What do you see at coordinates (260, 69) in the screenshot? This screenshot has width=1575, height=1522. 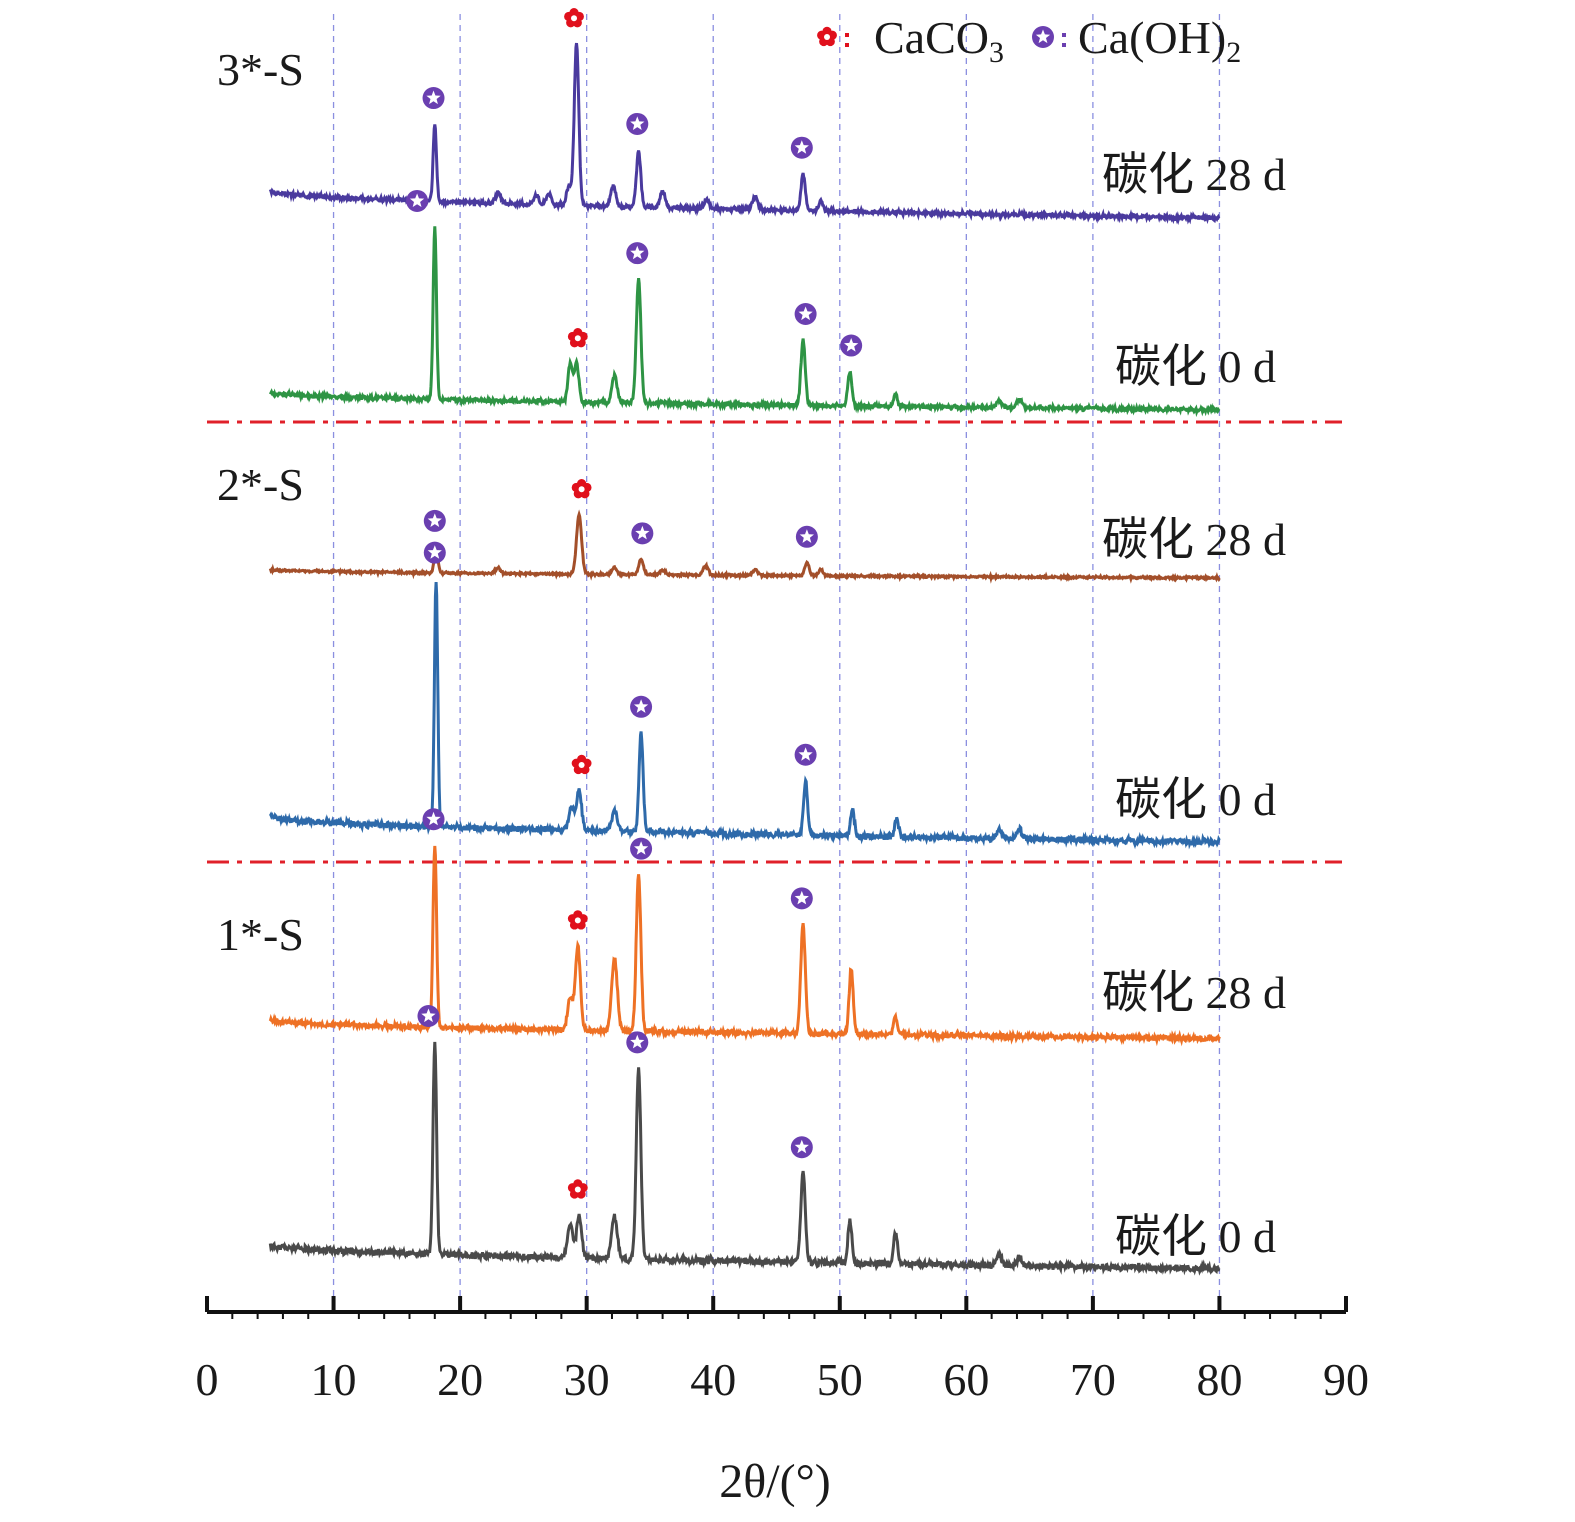 I see `sample-label: 3*-S` at bounding box center [260, 69].